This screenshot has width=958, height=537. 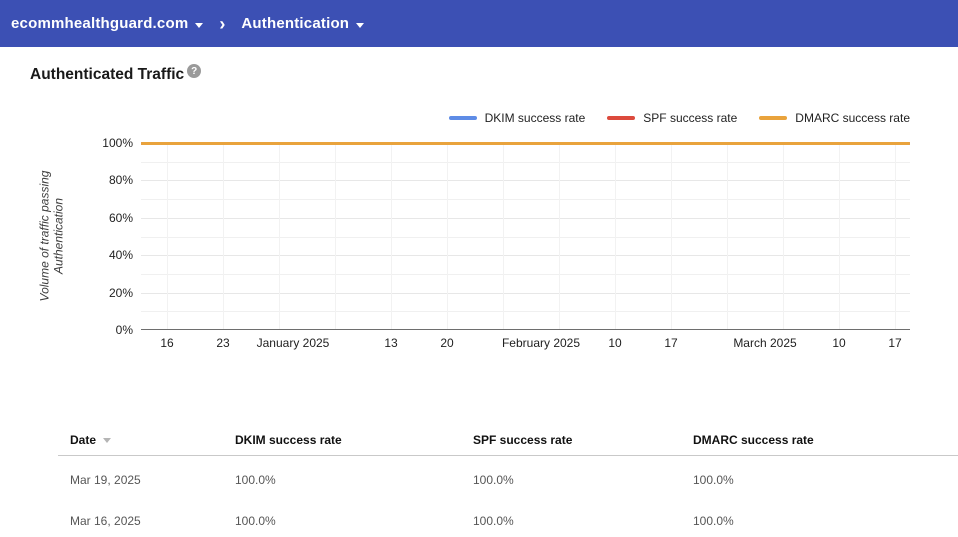 I want to click on legend-item: DMARC success rate, so click(x=834, y=118).